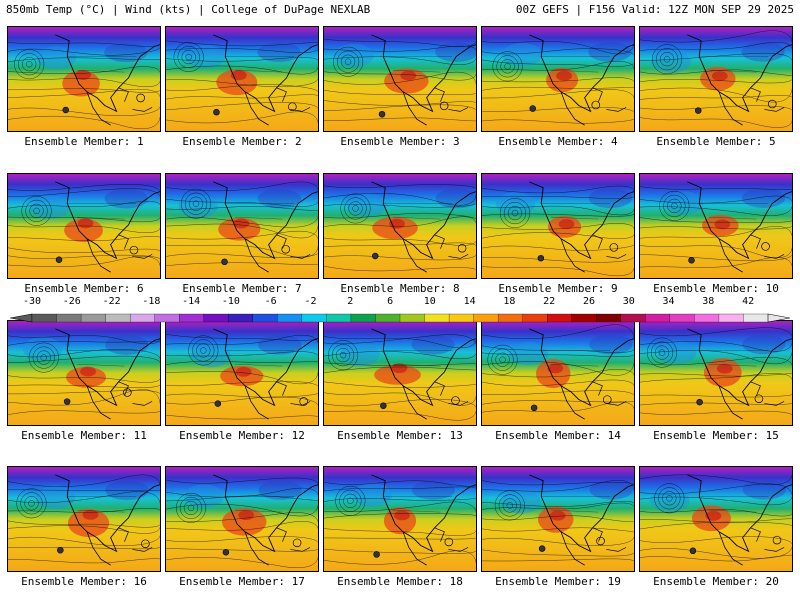 Image resolution: width=800 pixels, height=600 pixels. Describe the element at coordinates (509, 301) in the screenshot. I see `colorbar-tick-label: 18` at that location.